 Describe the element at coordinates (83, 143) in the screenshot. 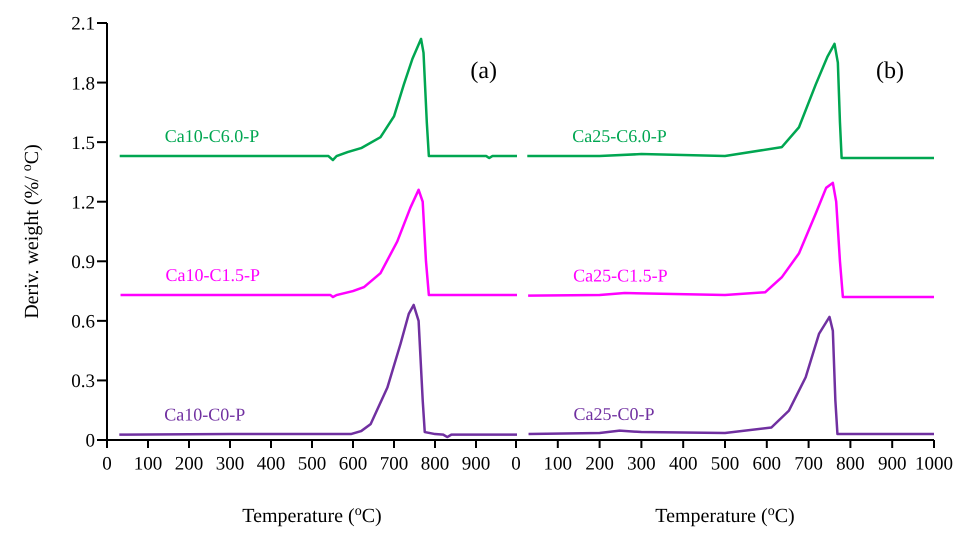

I see `y-tick-label: 1.5` at that location.